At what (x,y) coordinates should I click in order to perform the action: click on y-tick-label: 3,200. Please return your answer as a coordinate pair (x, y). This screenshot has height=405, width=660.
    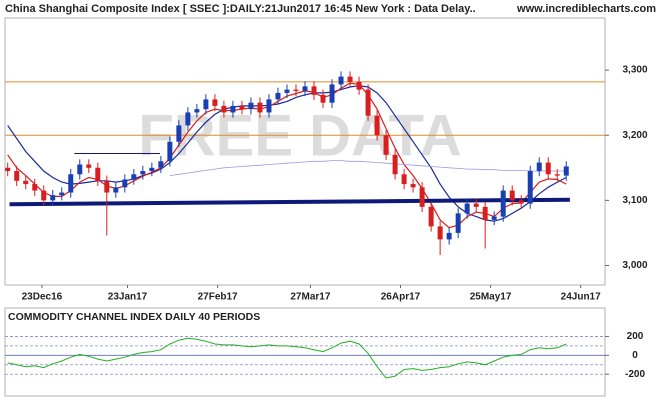
    Looking at the image, I should click on (634, 135).